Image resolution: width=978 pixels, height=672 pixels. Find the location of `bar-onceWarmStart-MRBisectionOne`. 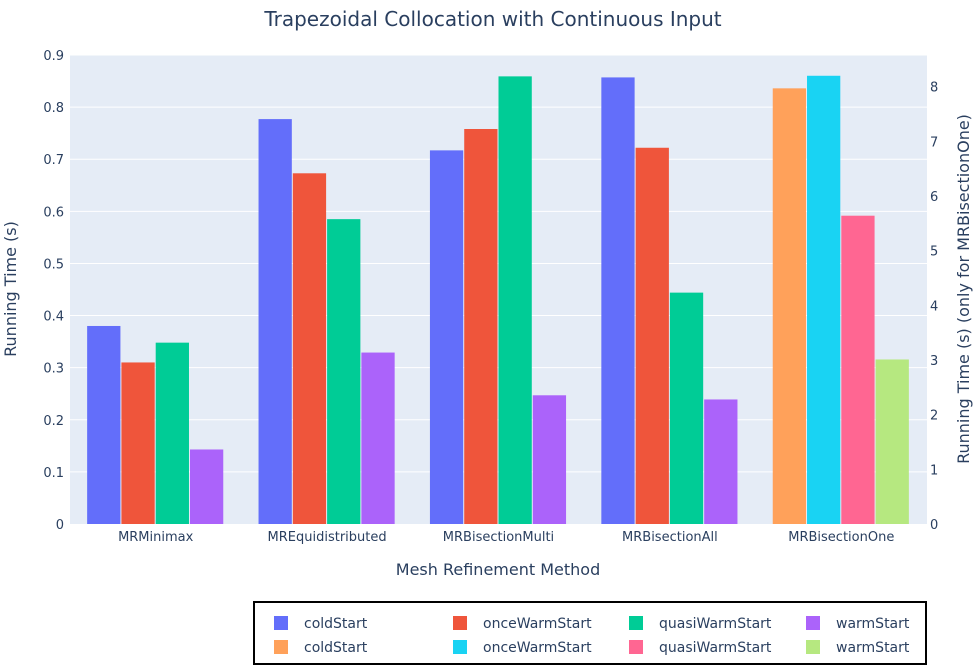

bar-onceWarmStart-MRBisectionOne is located at coordinates (824, 300).